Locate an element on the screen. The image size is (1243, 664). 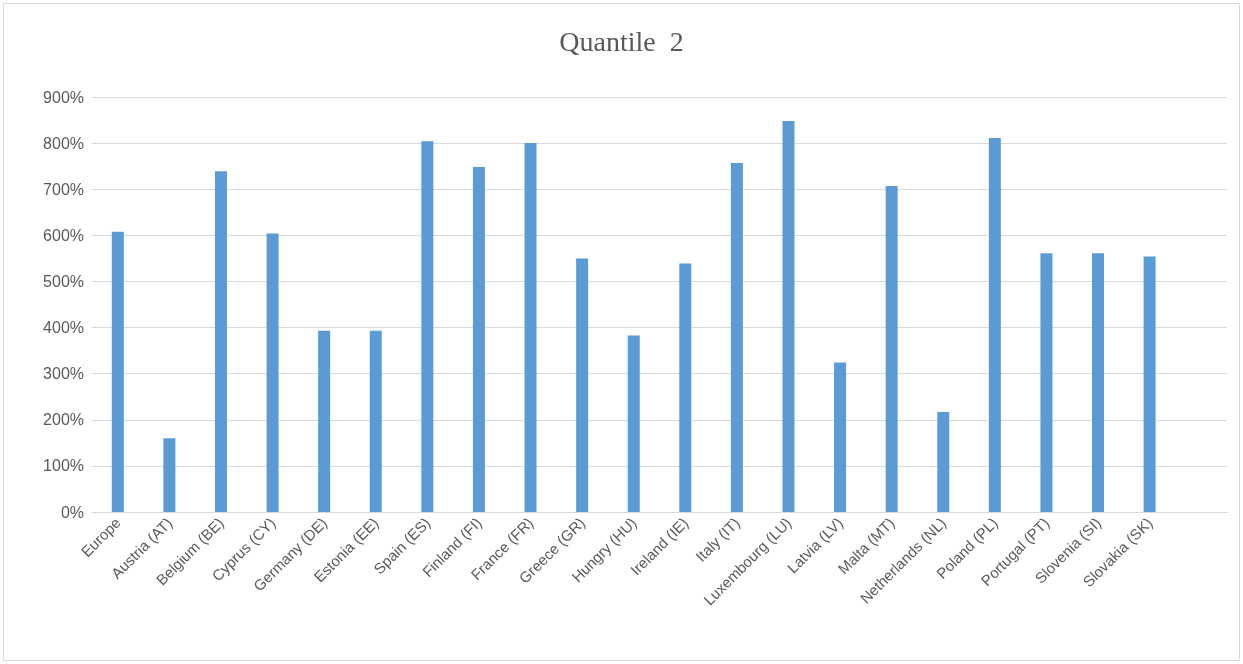
y-tick-label: 100% is located at coordinates (63, 466).